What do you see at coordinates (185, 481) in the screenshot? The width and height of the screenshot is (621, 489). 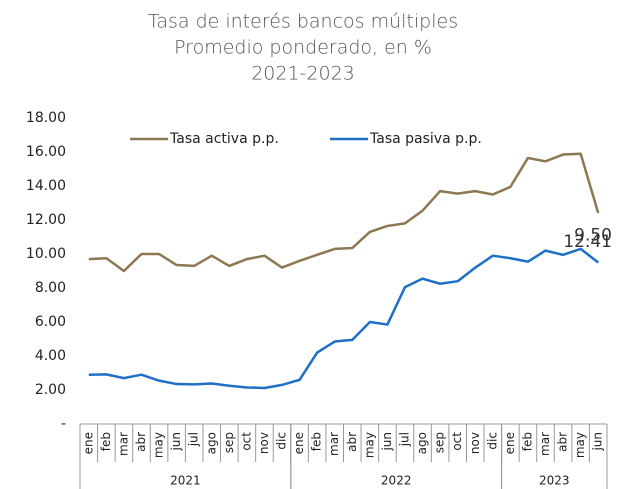 I see `x-group-label: 2021` at bounding box center [185, 481].